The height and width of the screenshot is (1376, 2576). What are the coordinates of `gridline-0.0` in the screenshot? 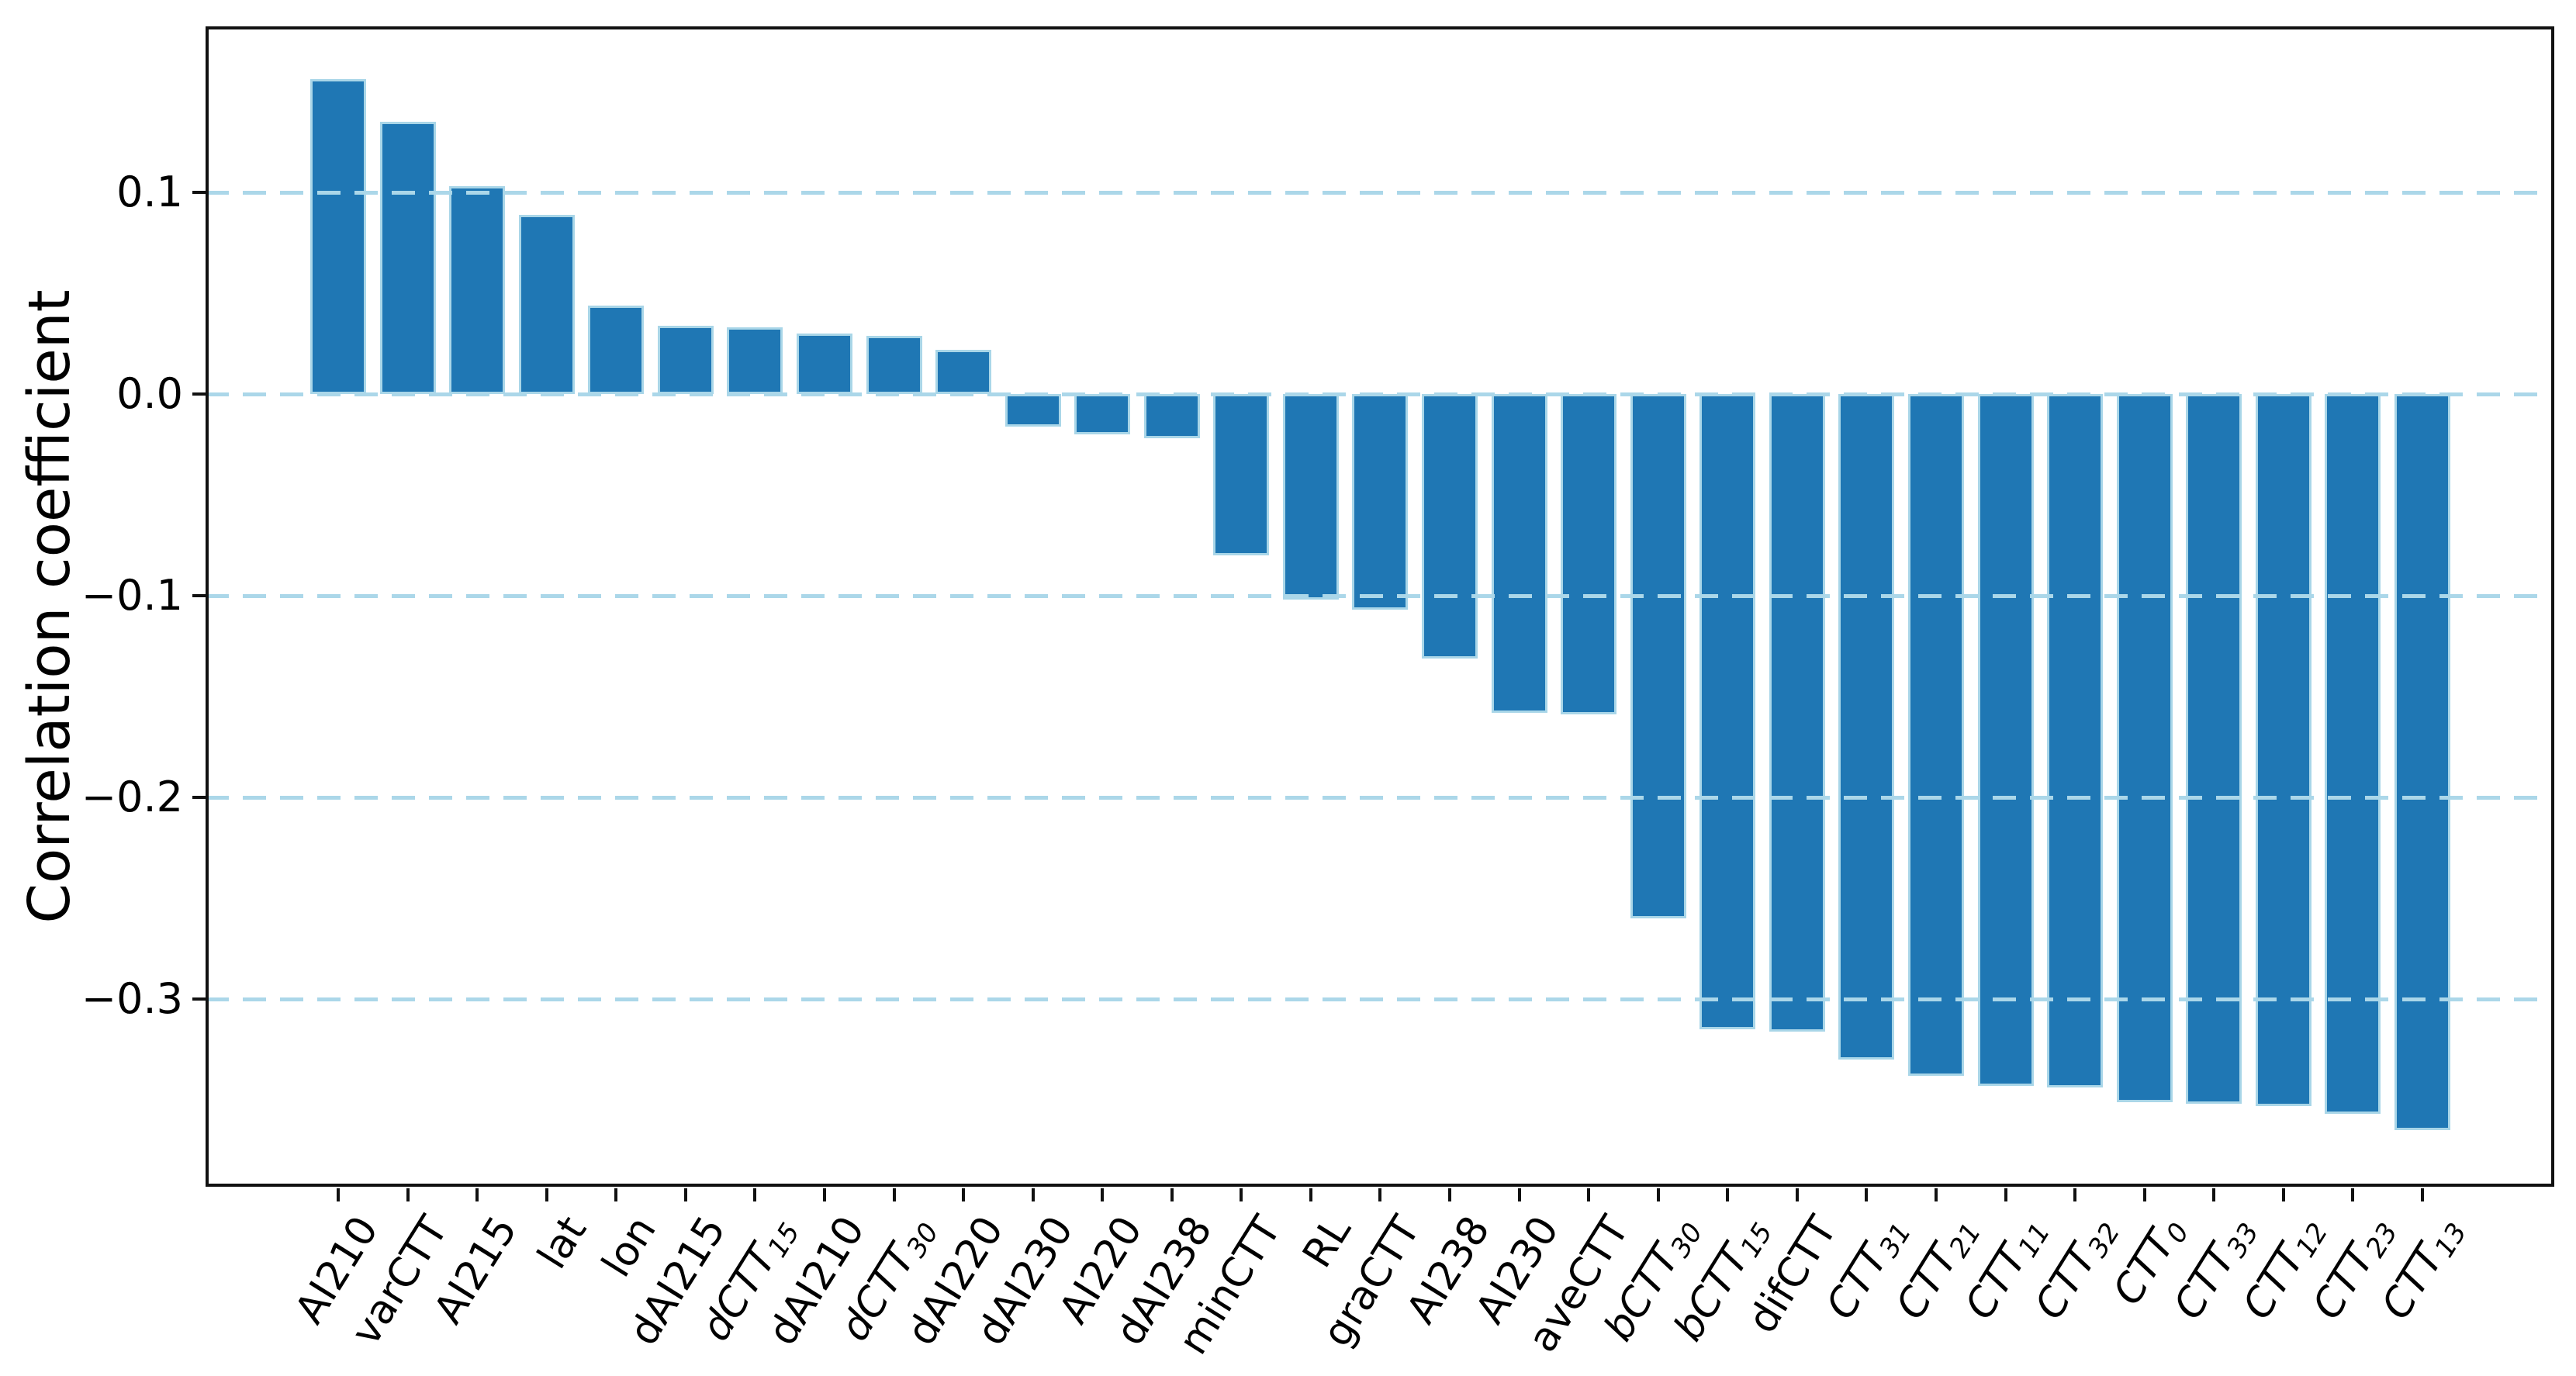 It's located at (1380, 394).